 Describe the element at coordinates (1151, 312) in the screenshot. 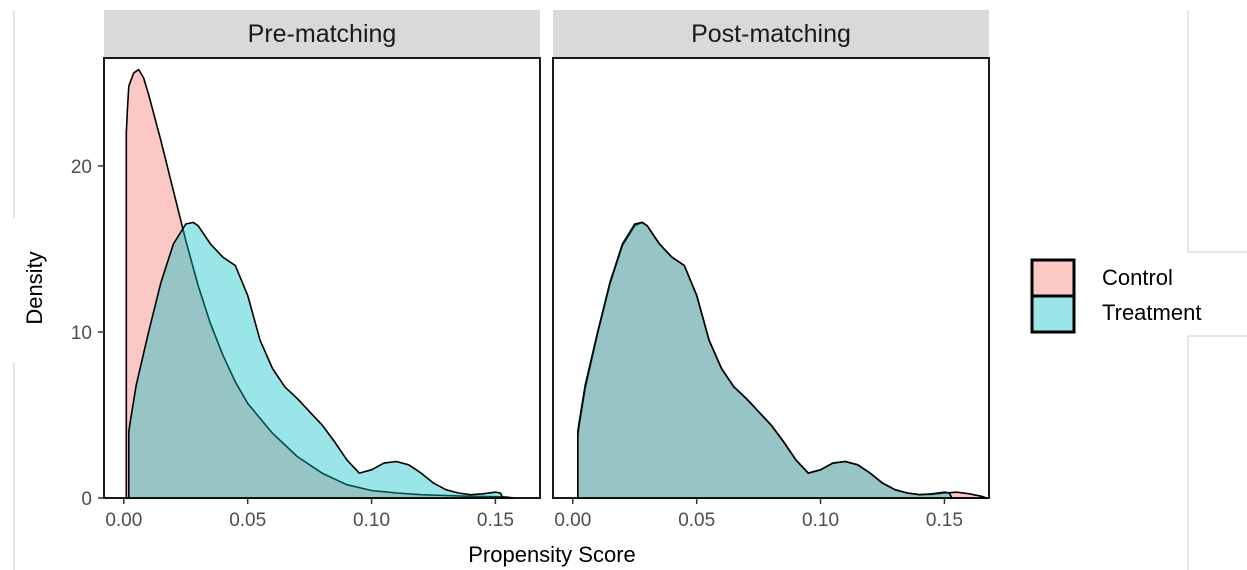

I see `legend-label-treatment: Treatment` at that location.